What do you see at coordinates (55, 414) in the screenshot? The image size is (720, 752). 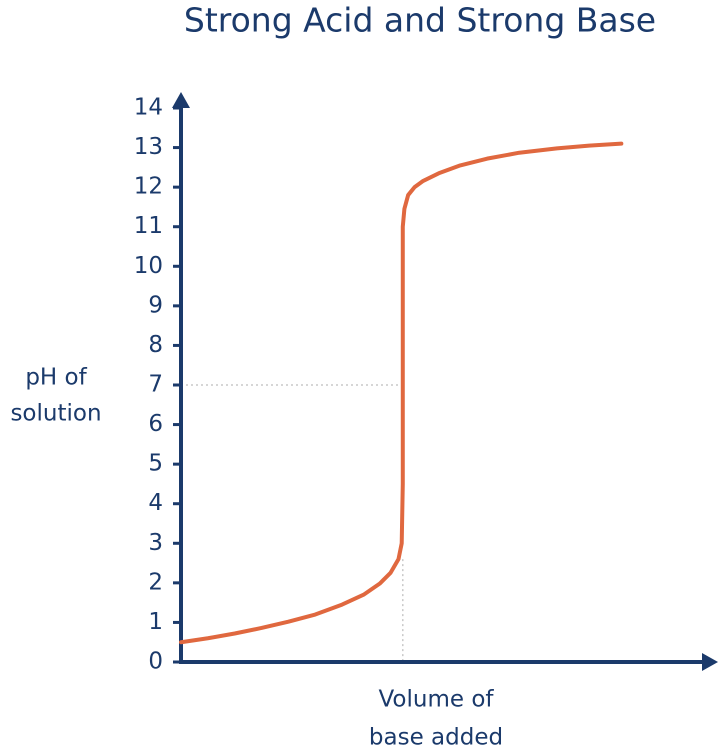 I see `y-axis-label: solution` at bounding box center [55, 414].